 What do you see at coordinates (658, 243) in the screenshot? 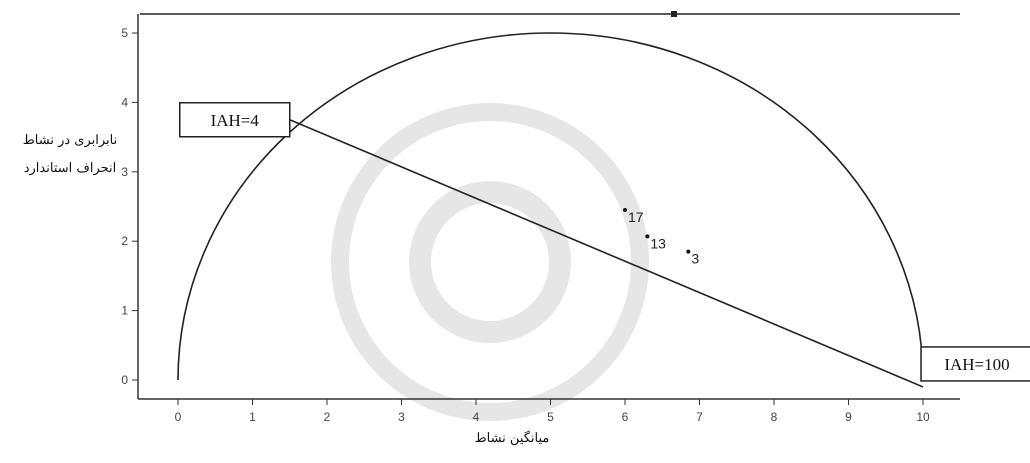
I see `data-point-label-13: 13` at bounding box center [658, 243].